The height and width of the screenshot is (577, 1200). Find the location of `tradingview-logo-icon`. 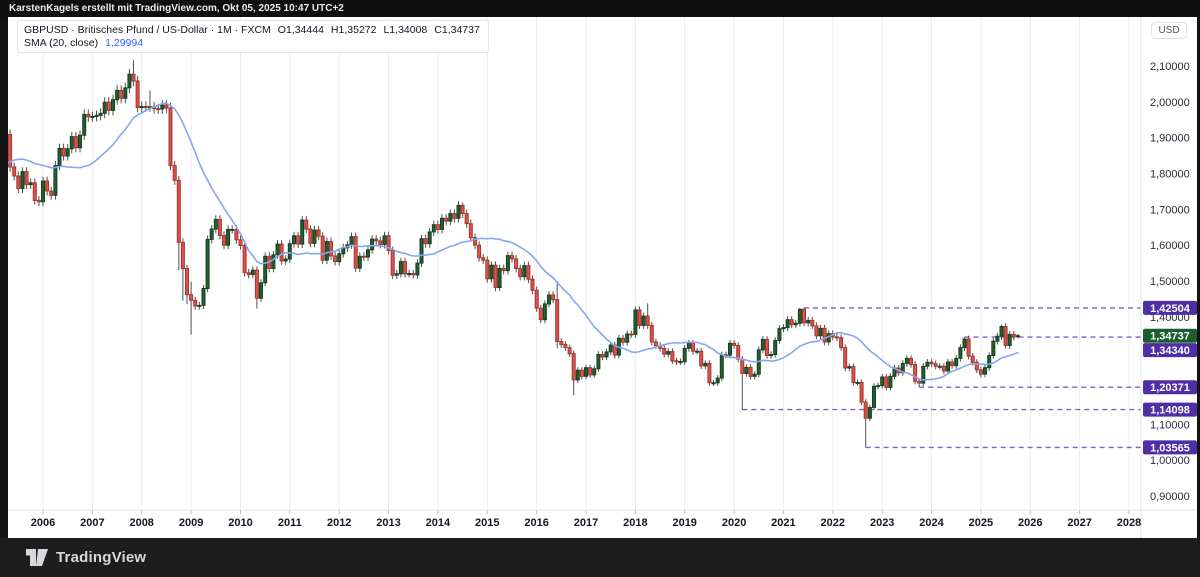

tradingview-logo-icon is located at coordinates (37, 557).